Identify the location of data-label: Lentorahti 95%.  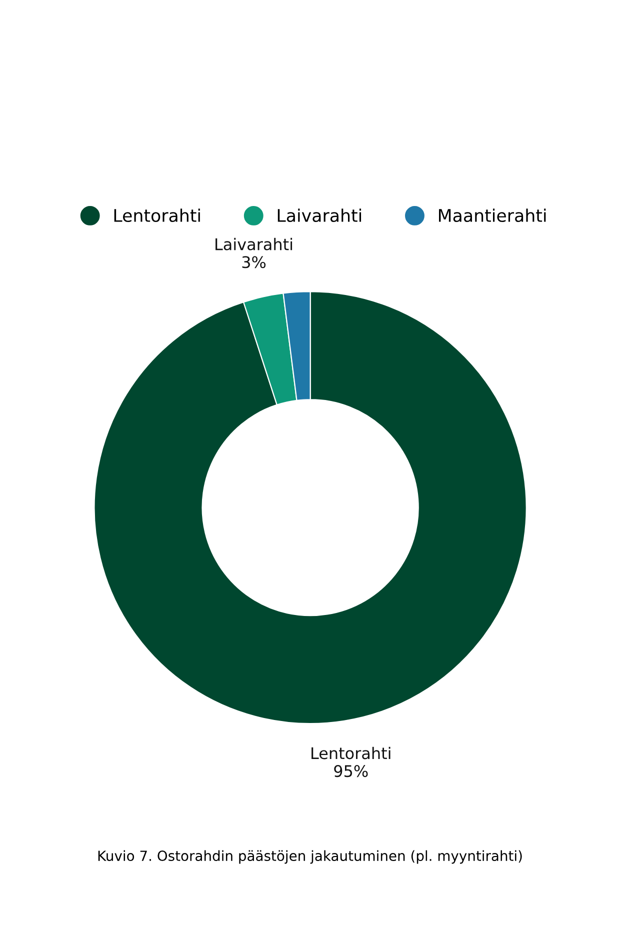
(351, 762).